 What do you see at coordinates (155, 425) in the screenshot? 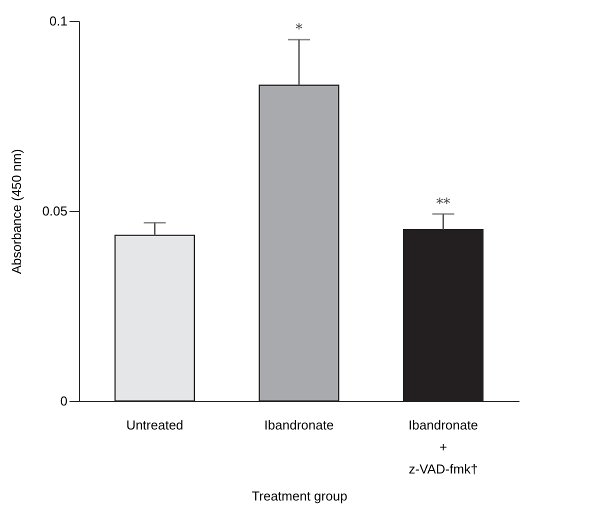
I see `x-tick-label: Untreated` at bounding box center [155, 425].